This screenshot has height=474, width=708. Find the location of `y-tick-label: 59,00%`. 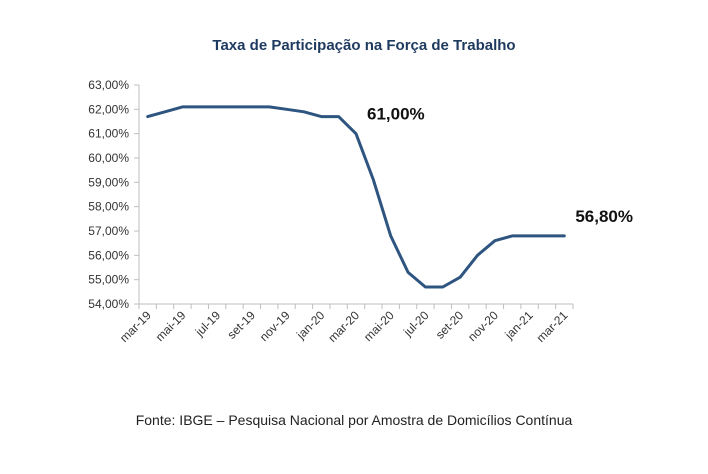

y-tick-label: 59,00% is located at coordinates (108, 182).